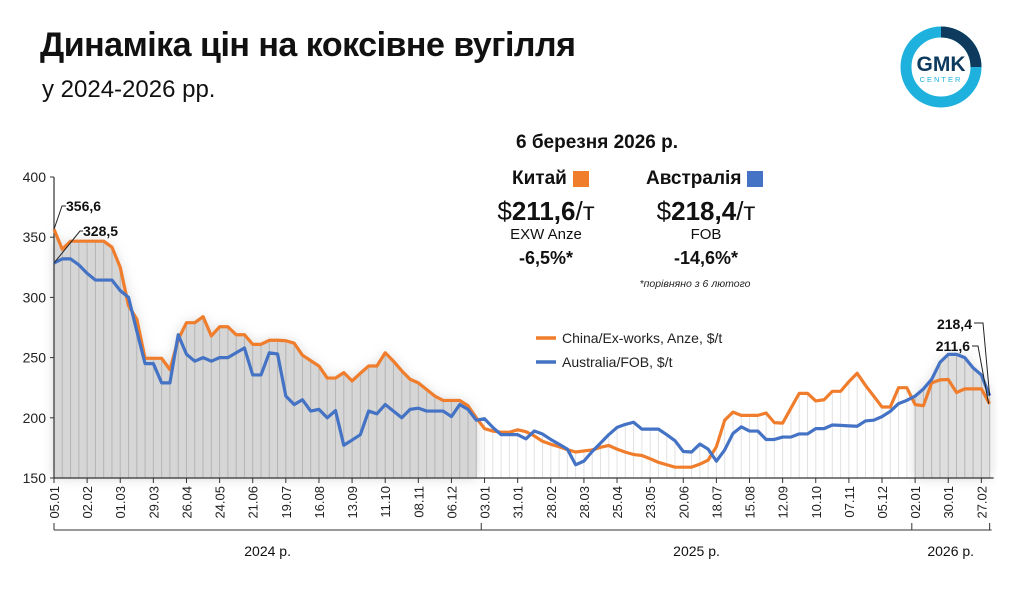 The height and width of the screenshot is (589, 1024). Describe the element at coordinates (87, 502) in the screenshot. I see `x-tick-label: 02.02` at that location.